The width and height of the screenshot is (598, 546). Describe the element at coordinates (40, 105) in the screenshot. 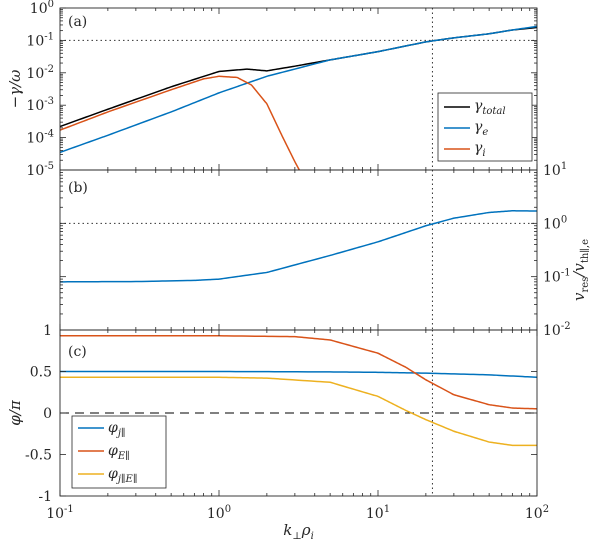

I see `y-tick-label: 10⁻³` at that location.